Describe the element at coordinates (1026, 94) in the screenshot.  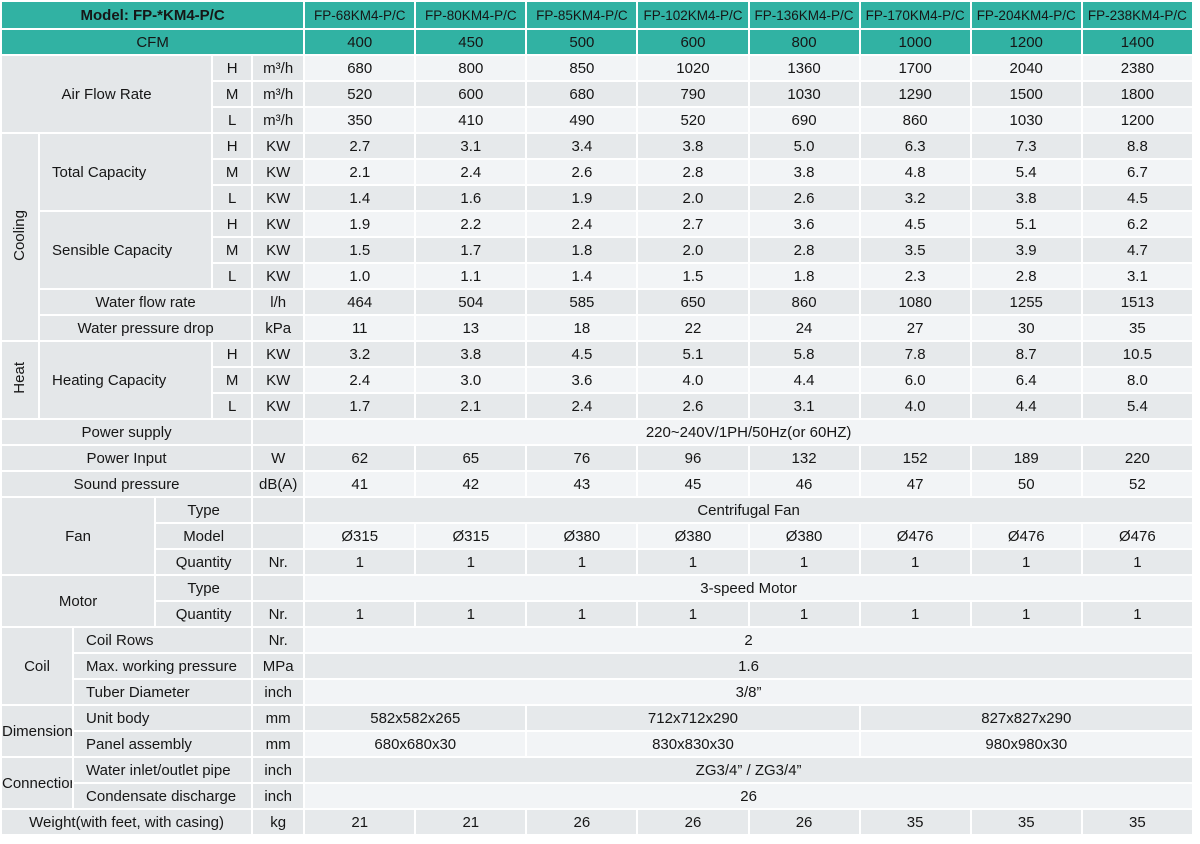
I see `data-cell: 1500` at that location.